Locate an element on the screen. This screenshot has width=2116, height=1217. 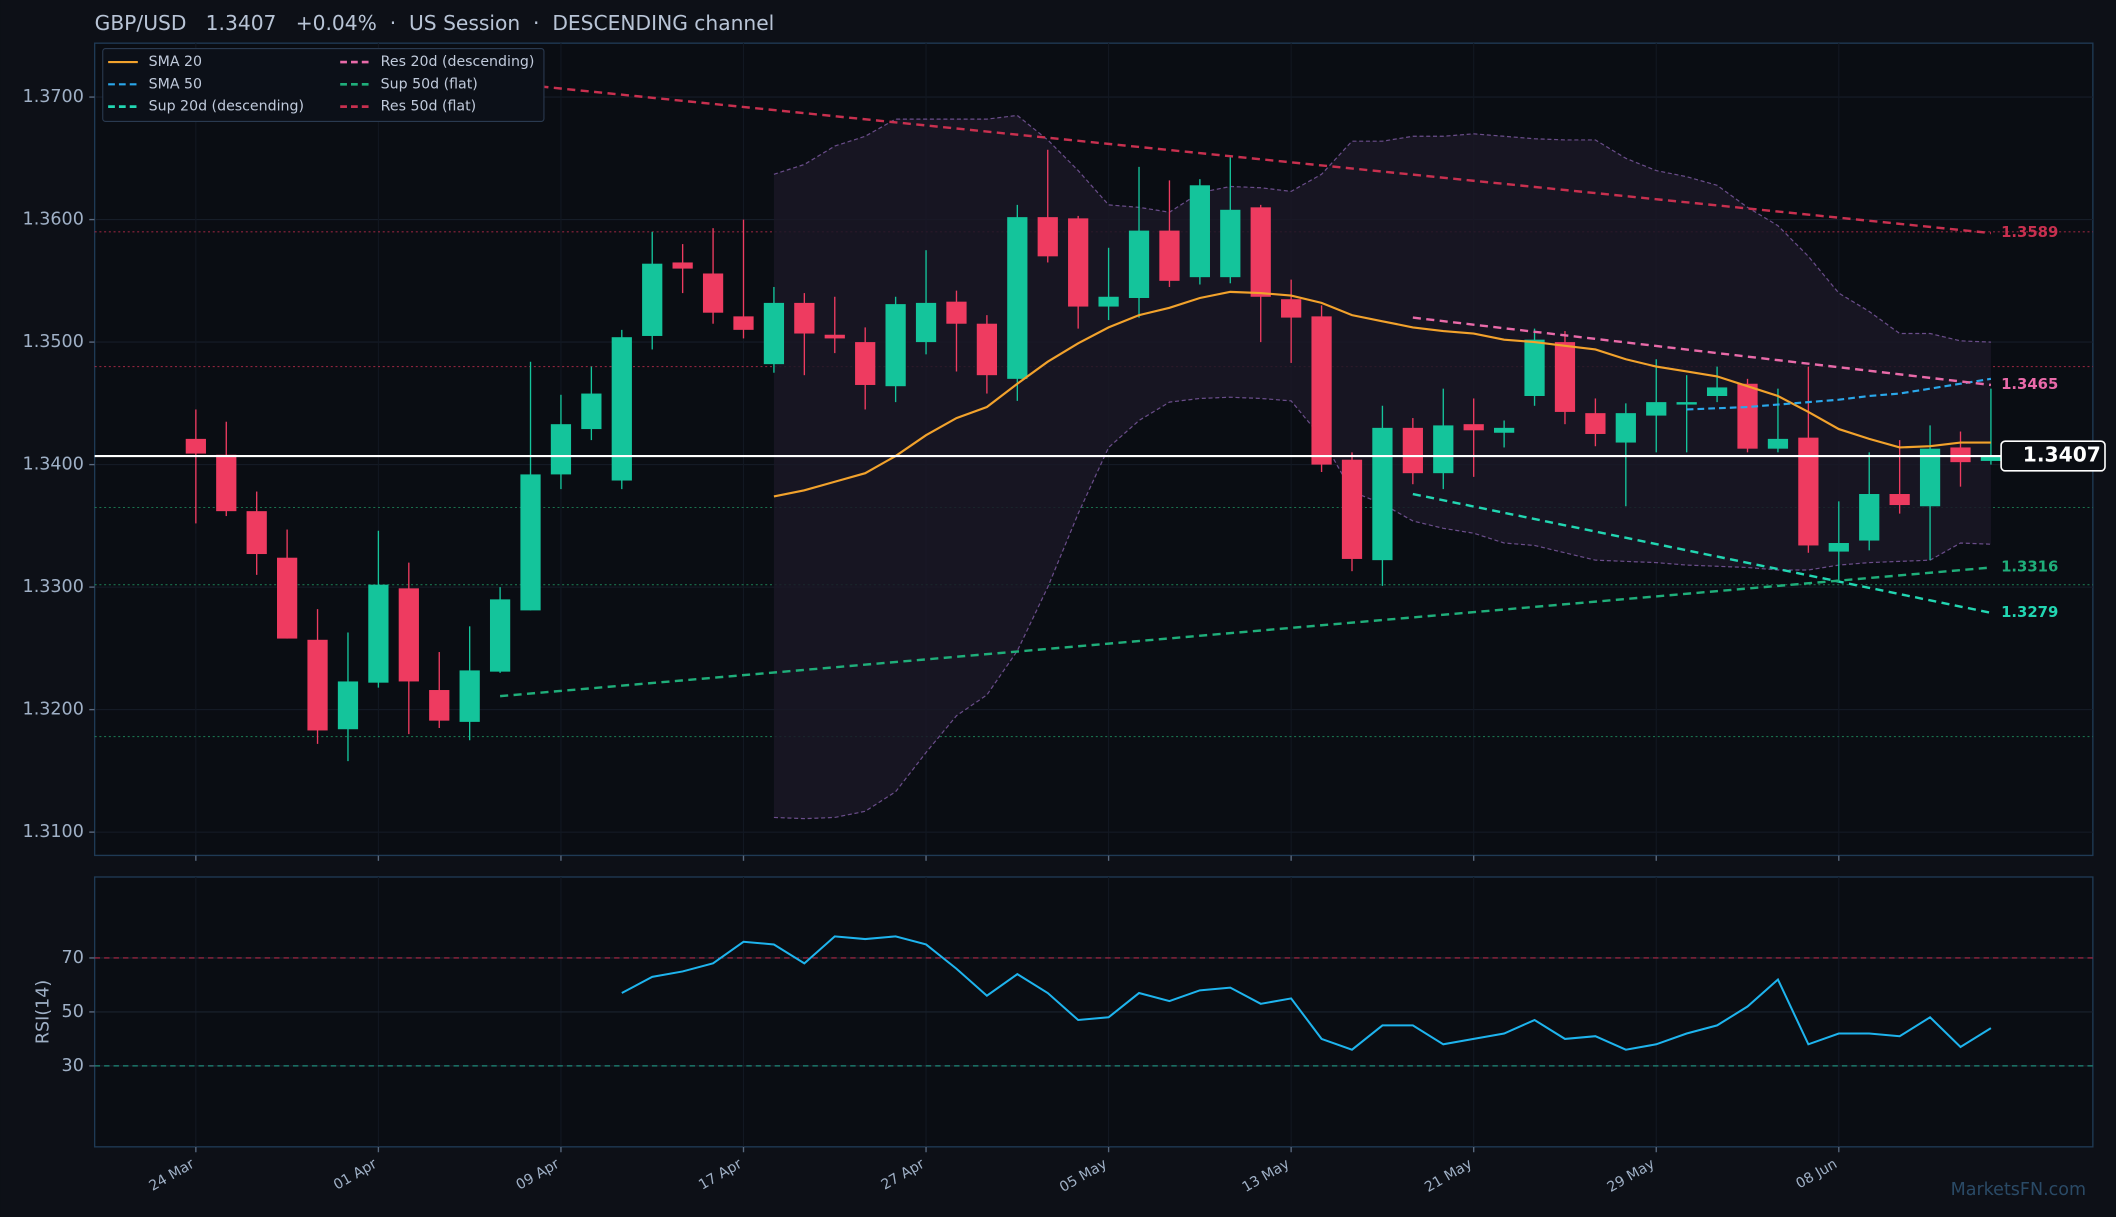
y-tick-label: 1.3500 is located at coordinates (53, 342).